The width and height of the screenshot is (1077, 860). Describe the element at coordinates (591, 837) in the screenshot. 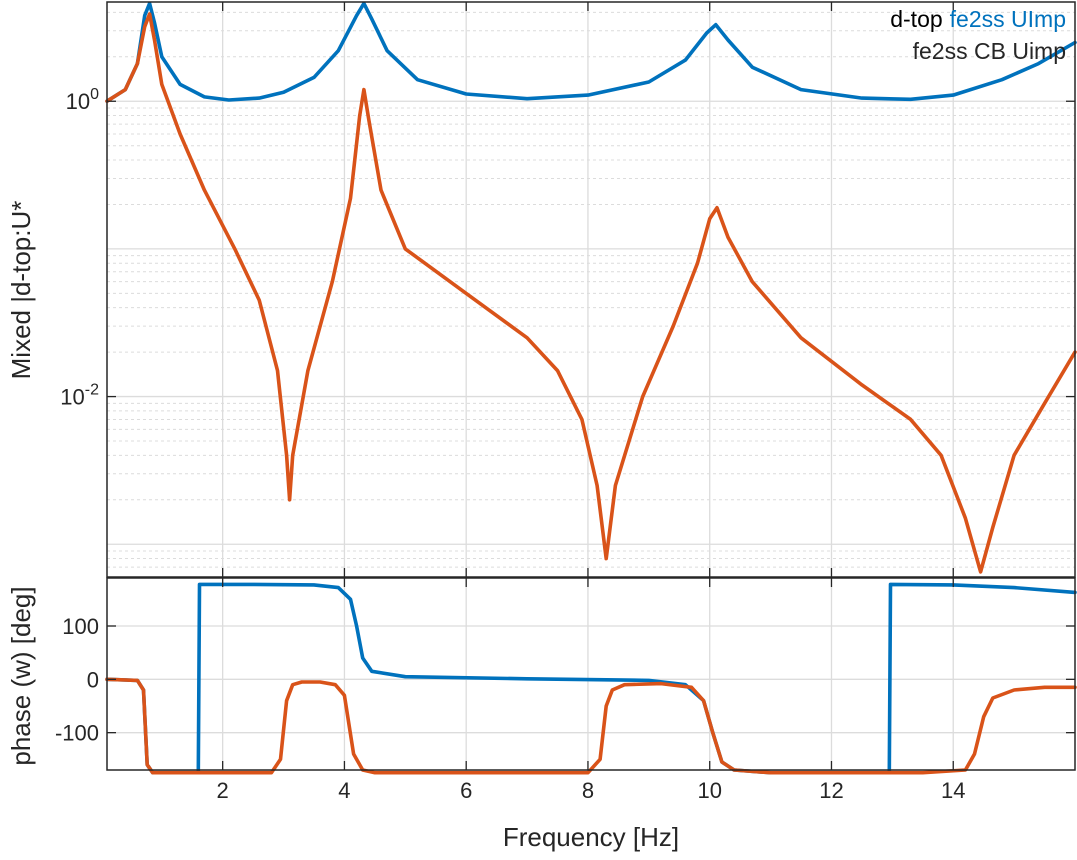

I see `x-axis-label: Frequency [Hz]` at that location.